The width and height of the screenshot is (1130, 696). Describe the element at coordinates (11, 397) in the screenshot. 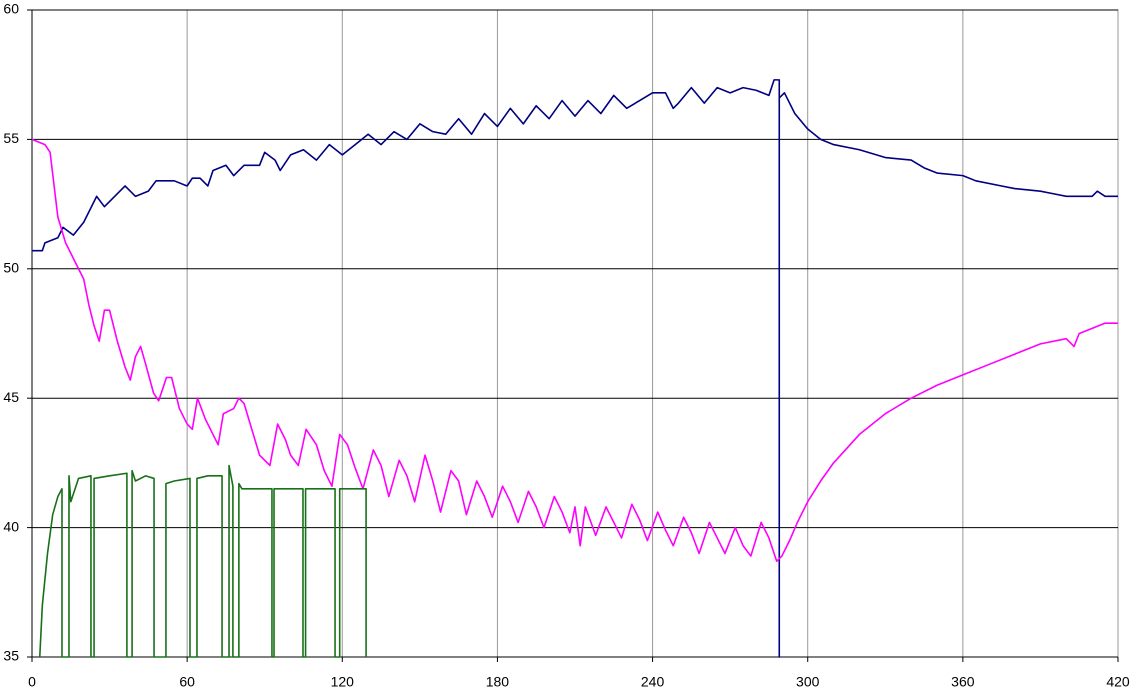

I see `y-tick-label: 45` at that location.